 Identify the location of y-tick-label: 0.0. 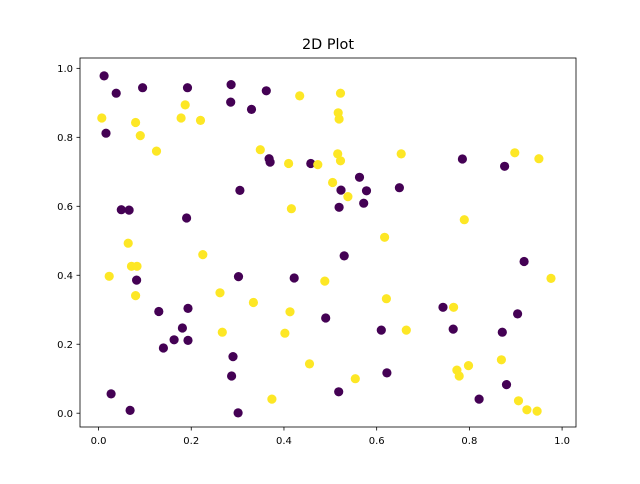
(65, 414).